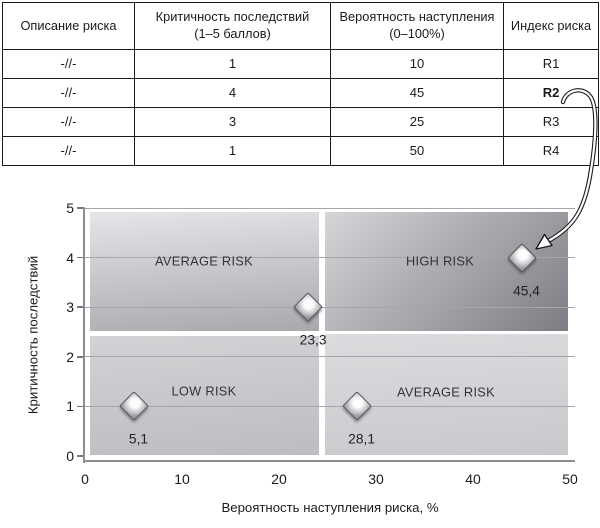 This screenshot has height=528, width=600. I want to click on data-point-label: 28,1, so click(362, 439).